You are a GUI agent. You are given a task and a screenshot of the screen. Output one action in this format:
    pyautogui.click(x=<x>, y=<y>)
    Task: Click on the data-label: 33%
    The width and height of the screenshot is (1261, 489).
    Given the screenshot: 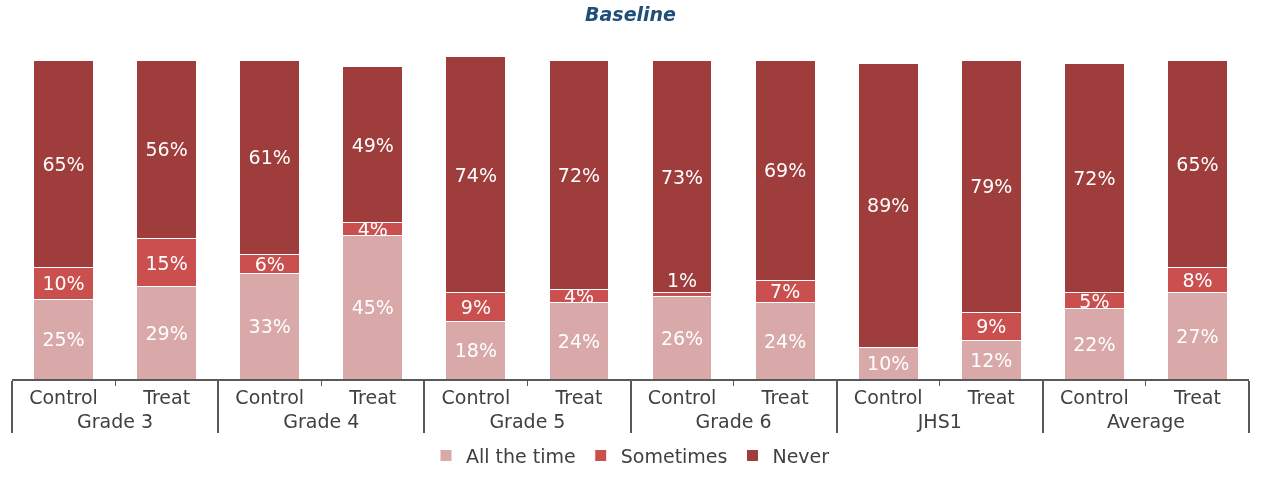 What is the action you would take?
    pyautogui.click(x=269, y=326)
    